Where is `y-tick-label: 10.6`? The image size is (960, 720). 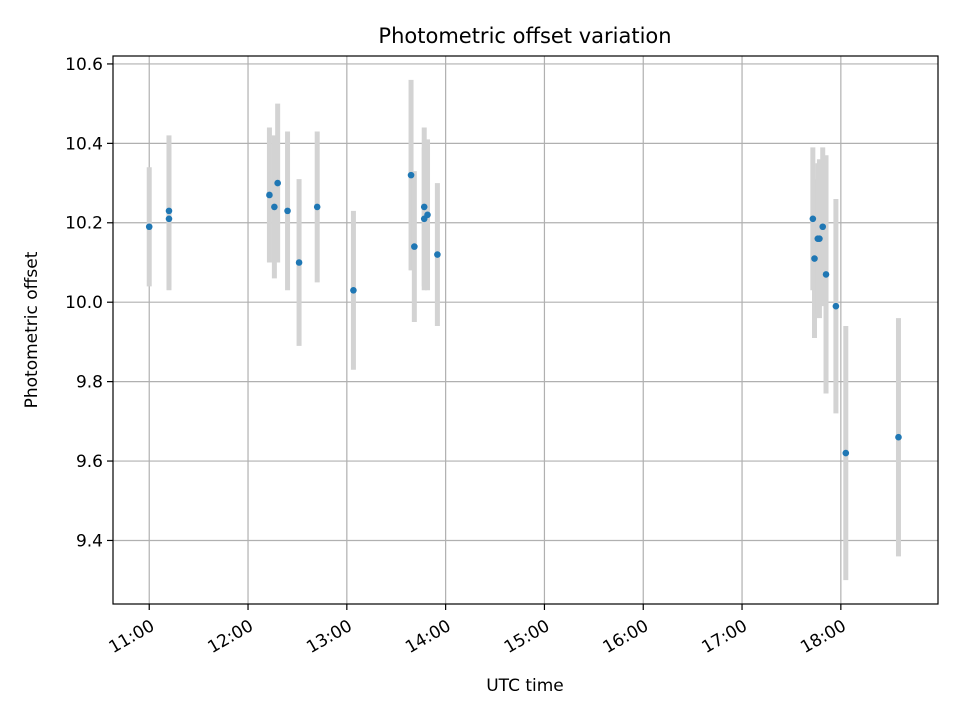 y-tick-label: 10.6 is located at coordinates (84, 65).